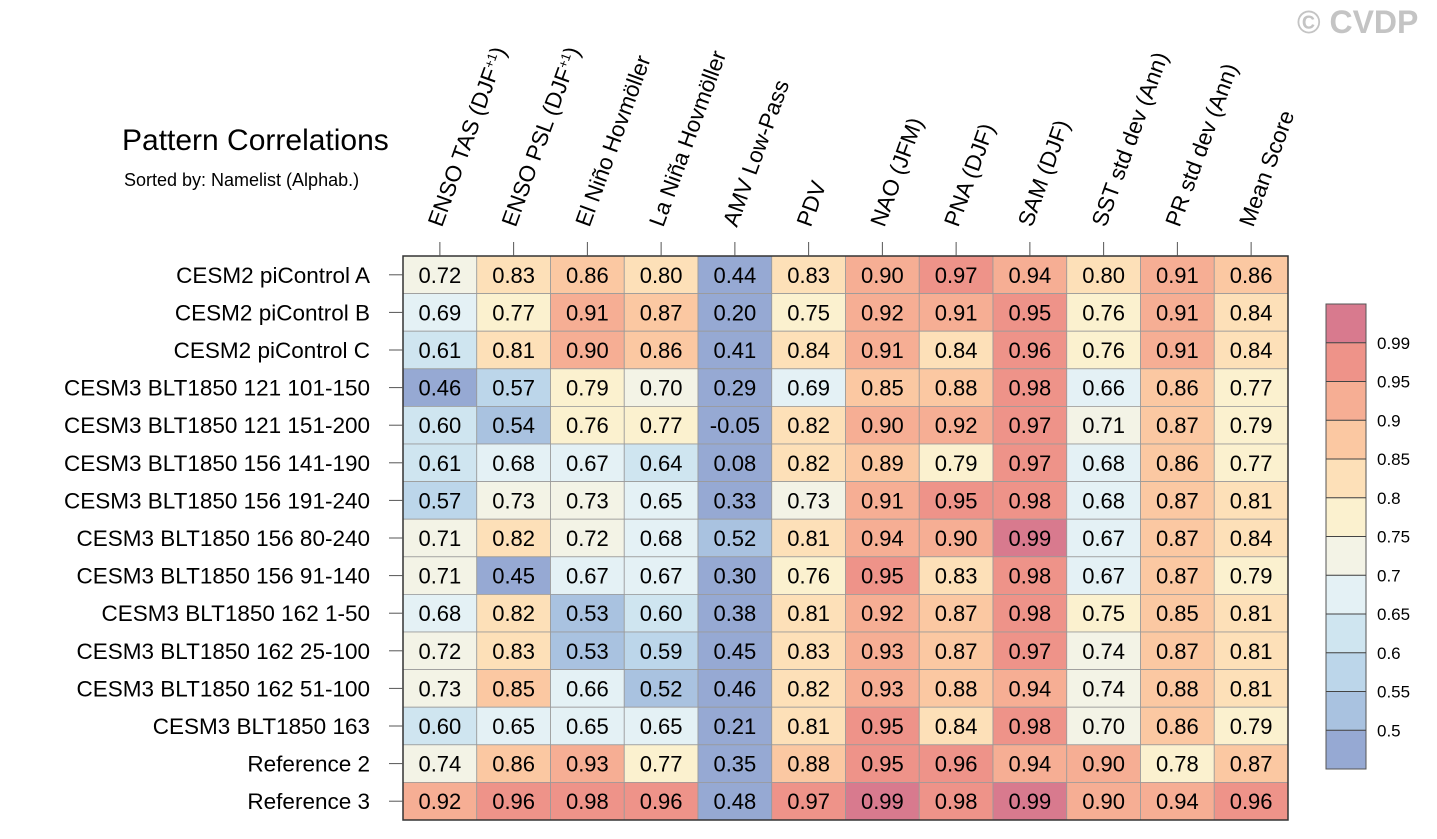 Image resolution: width=1437 pixels, height=839 pixels. Describe the element at coordinates (734, 764) in the screenshot. I see `cell-value-label: 0.35` at that location.